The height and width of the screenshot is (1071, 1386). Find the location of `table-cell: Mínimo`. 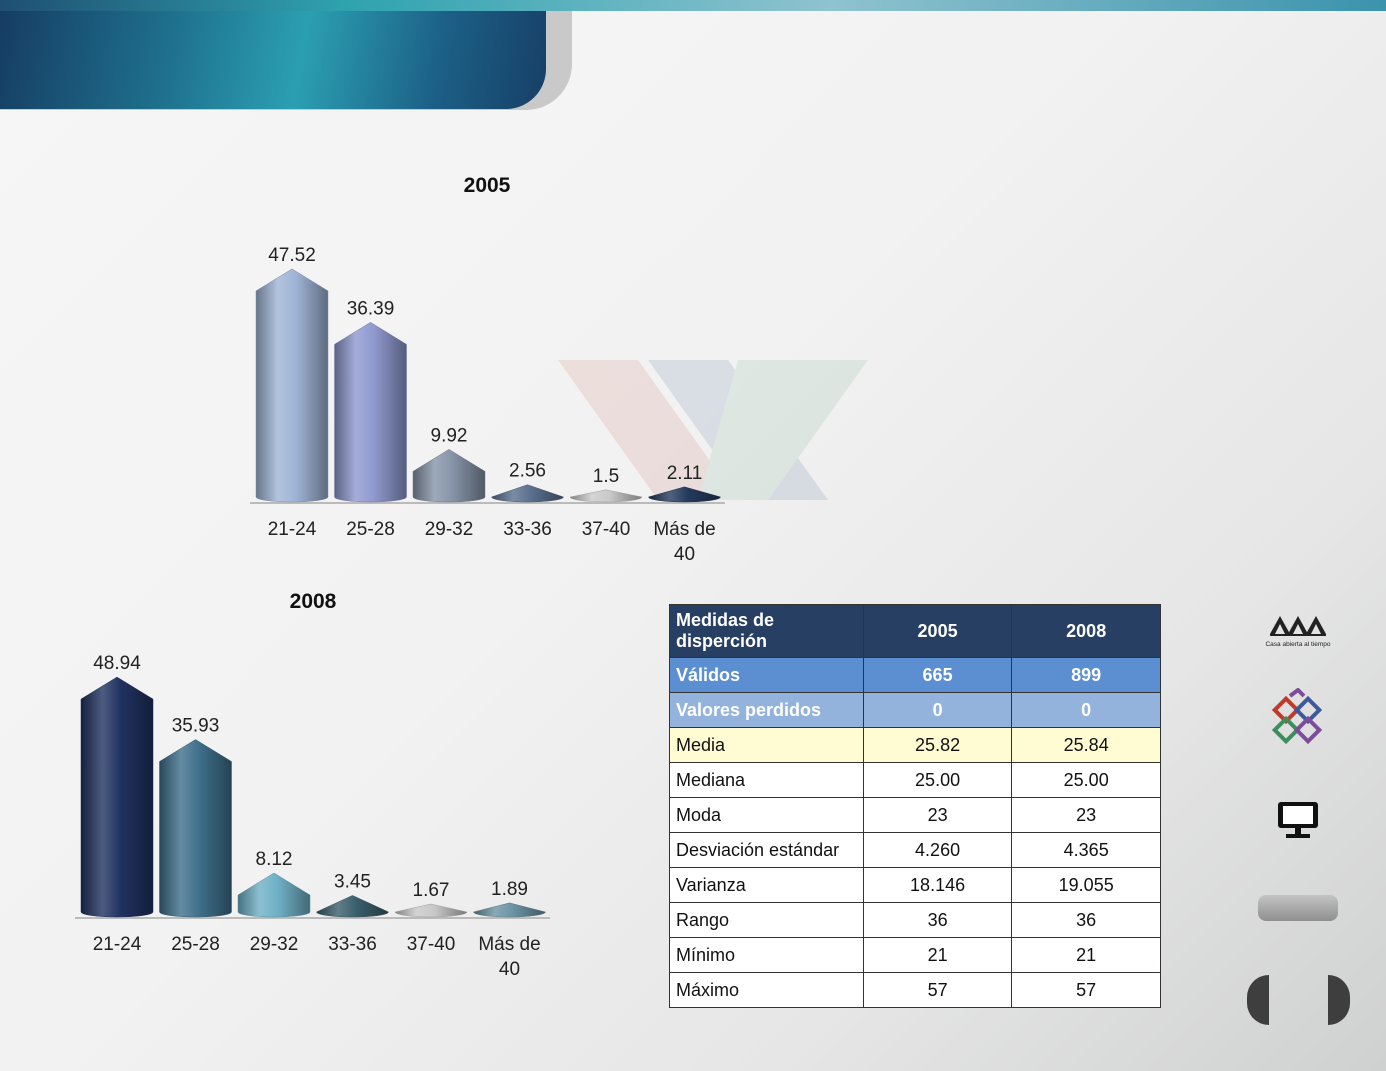

table-cell: Mínimo is located at coordinates (766, 955).